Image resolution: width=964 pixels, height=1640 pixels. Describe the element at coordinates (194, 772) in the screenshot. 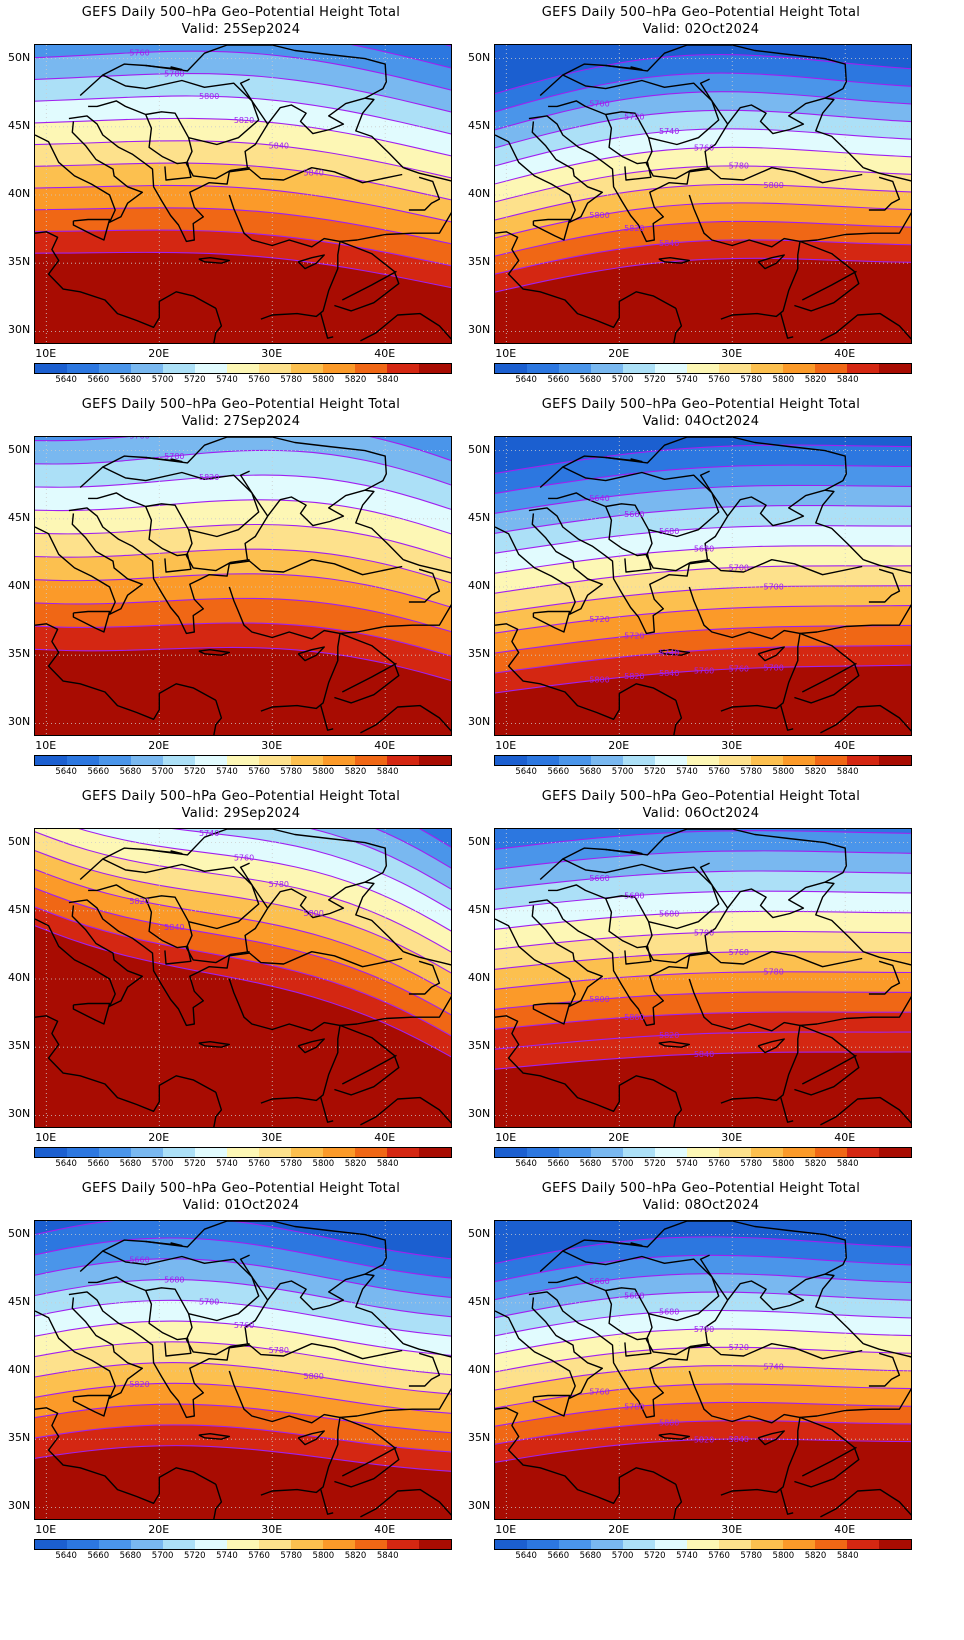

I see `colorbar-label: 5720` at that location.